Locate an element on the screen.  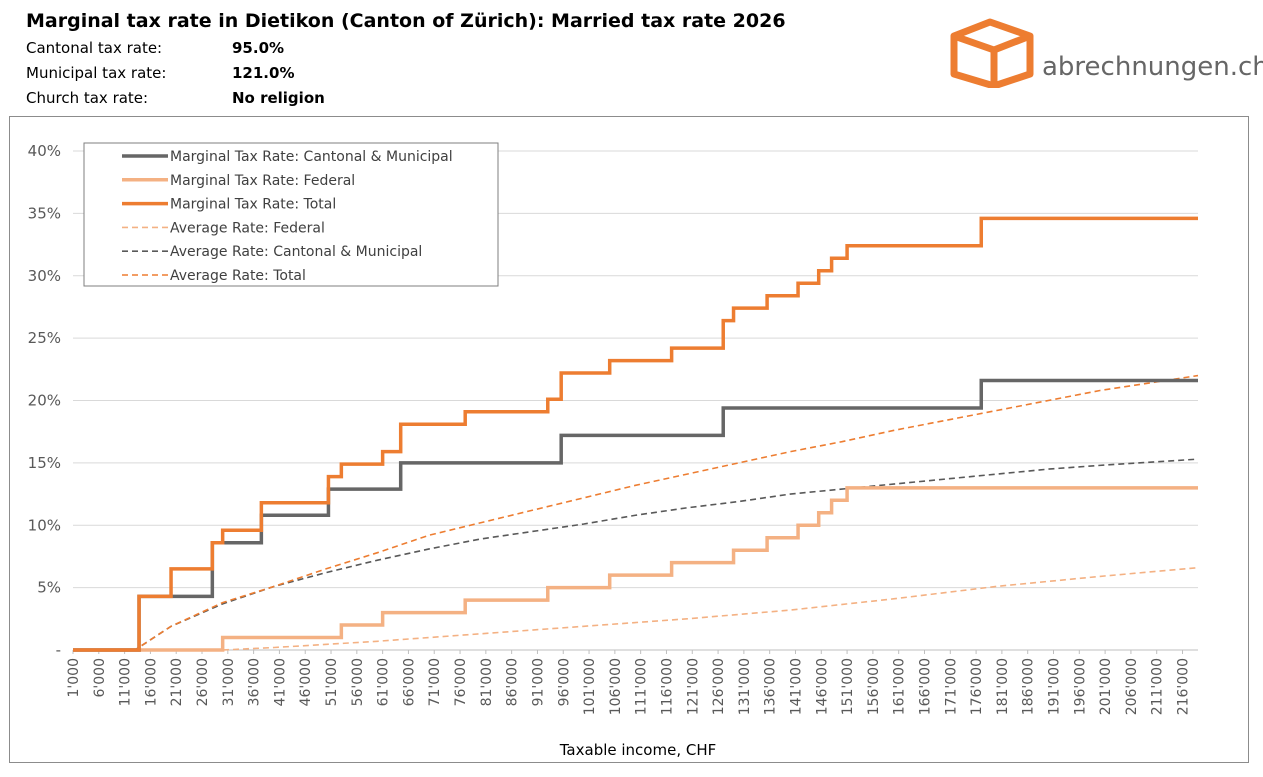
x-tick-label: 196'000 is located at coordinates (1080, 686).